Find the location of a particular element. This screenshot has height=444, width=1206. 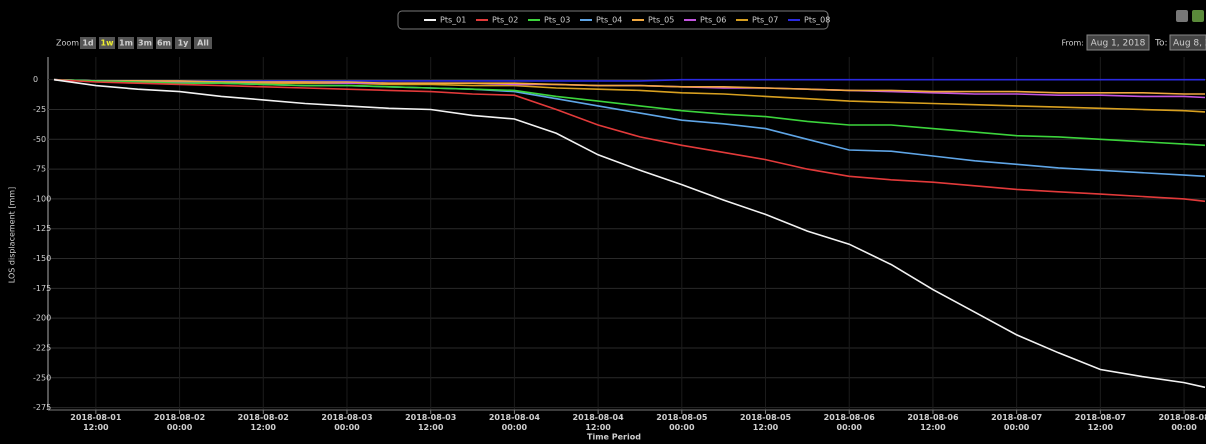

zoom-button: 1d is located at coordinates (88, 43).